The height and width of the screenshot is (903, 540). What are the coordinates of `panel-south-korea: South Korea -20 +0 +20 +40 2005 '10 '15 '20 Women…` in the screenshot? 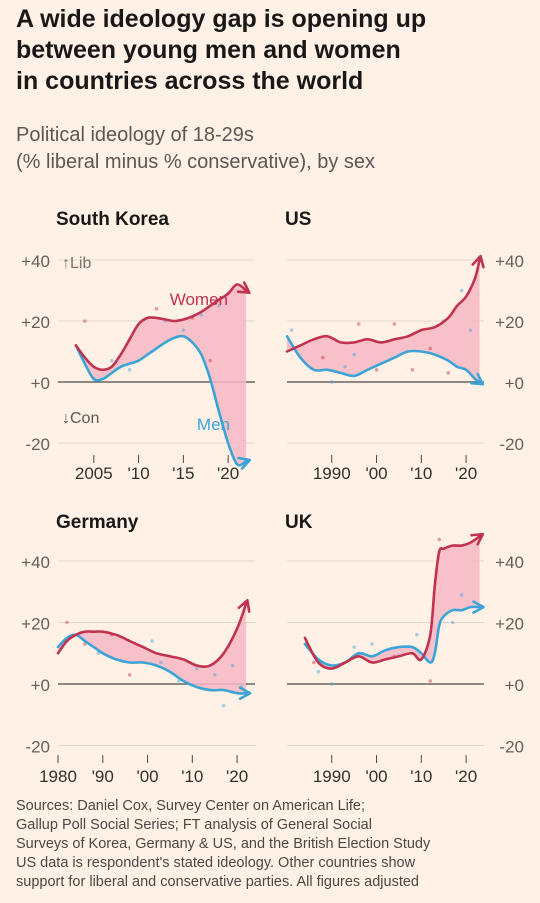 It's located at (138, 346).